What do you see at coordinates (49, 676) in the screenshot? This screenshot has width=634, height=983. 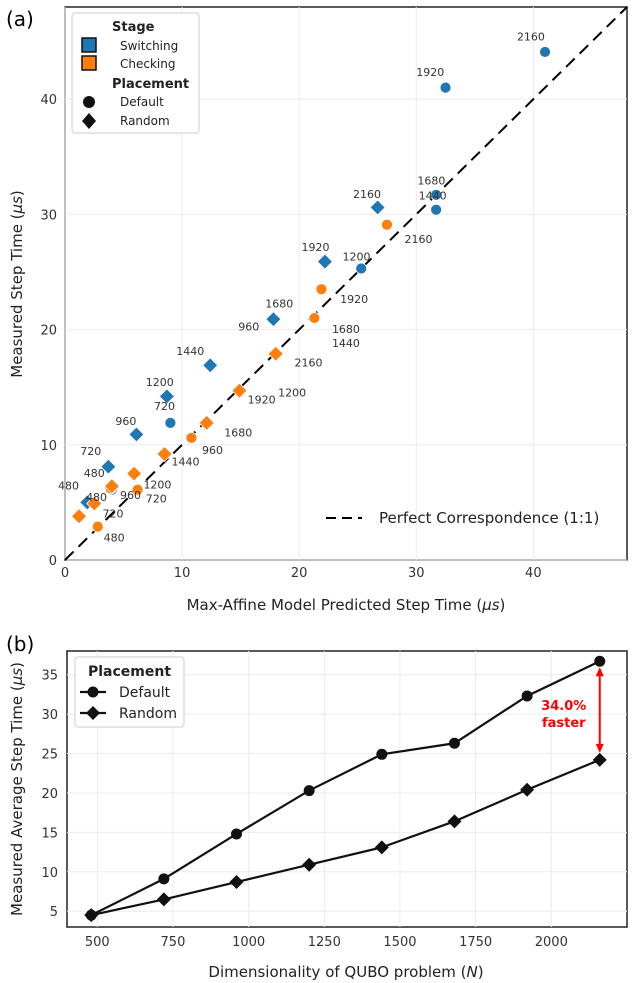 I see `b-ytick-label: 35` at bounding box center [49, 676].